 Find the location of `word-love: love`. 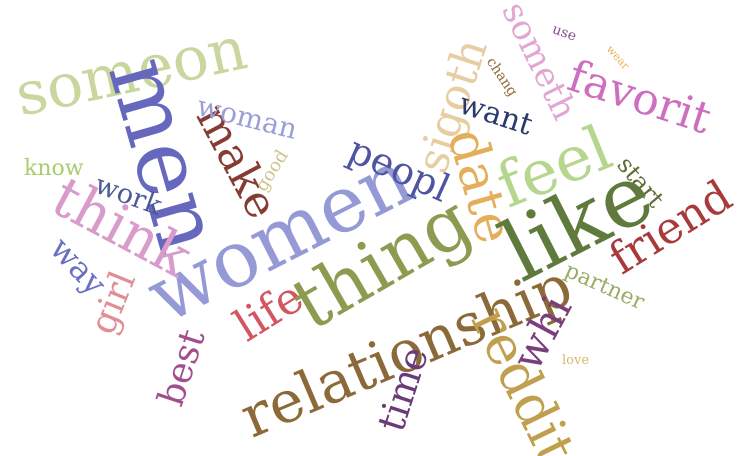

word-love: love is located at coordinates (576, 360).